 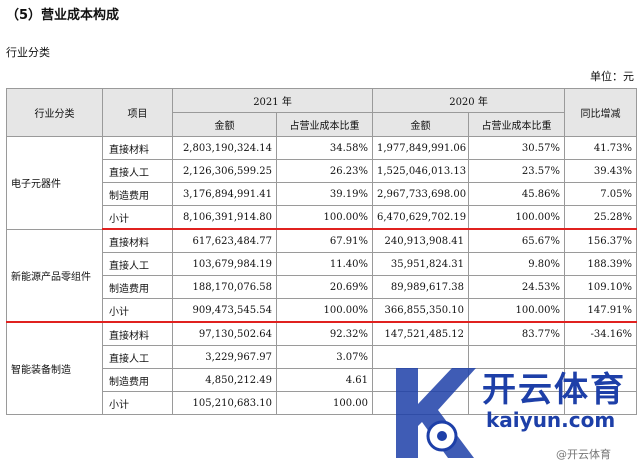 I want to click on amount-2020-cell: 366,855,350.10, so click(x=421, y=310).